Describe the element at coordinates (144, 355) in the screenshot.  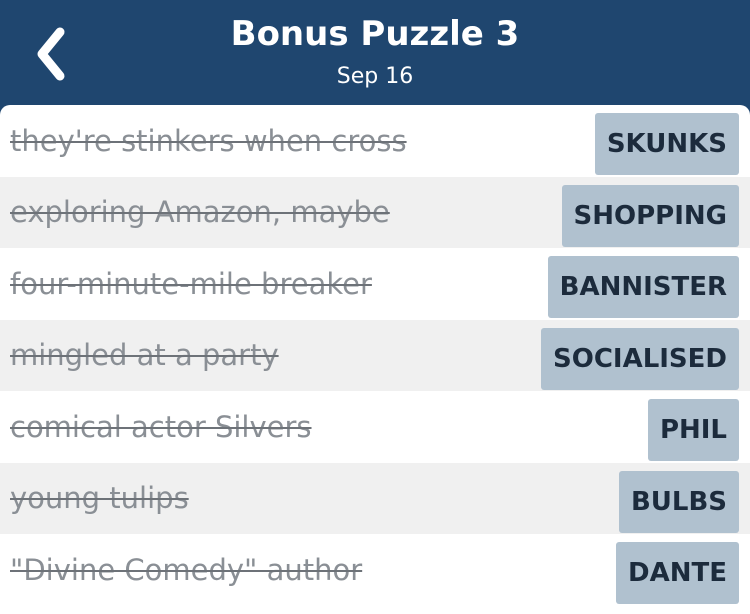
I see `clue-text: mingled at a party` at that location.